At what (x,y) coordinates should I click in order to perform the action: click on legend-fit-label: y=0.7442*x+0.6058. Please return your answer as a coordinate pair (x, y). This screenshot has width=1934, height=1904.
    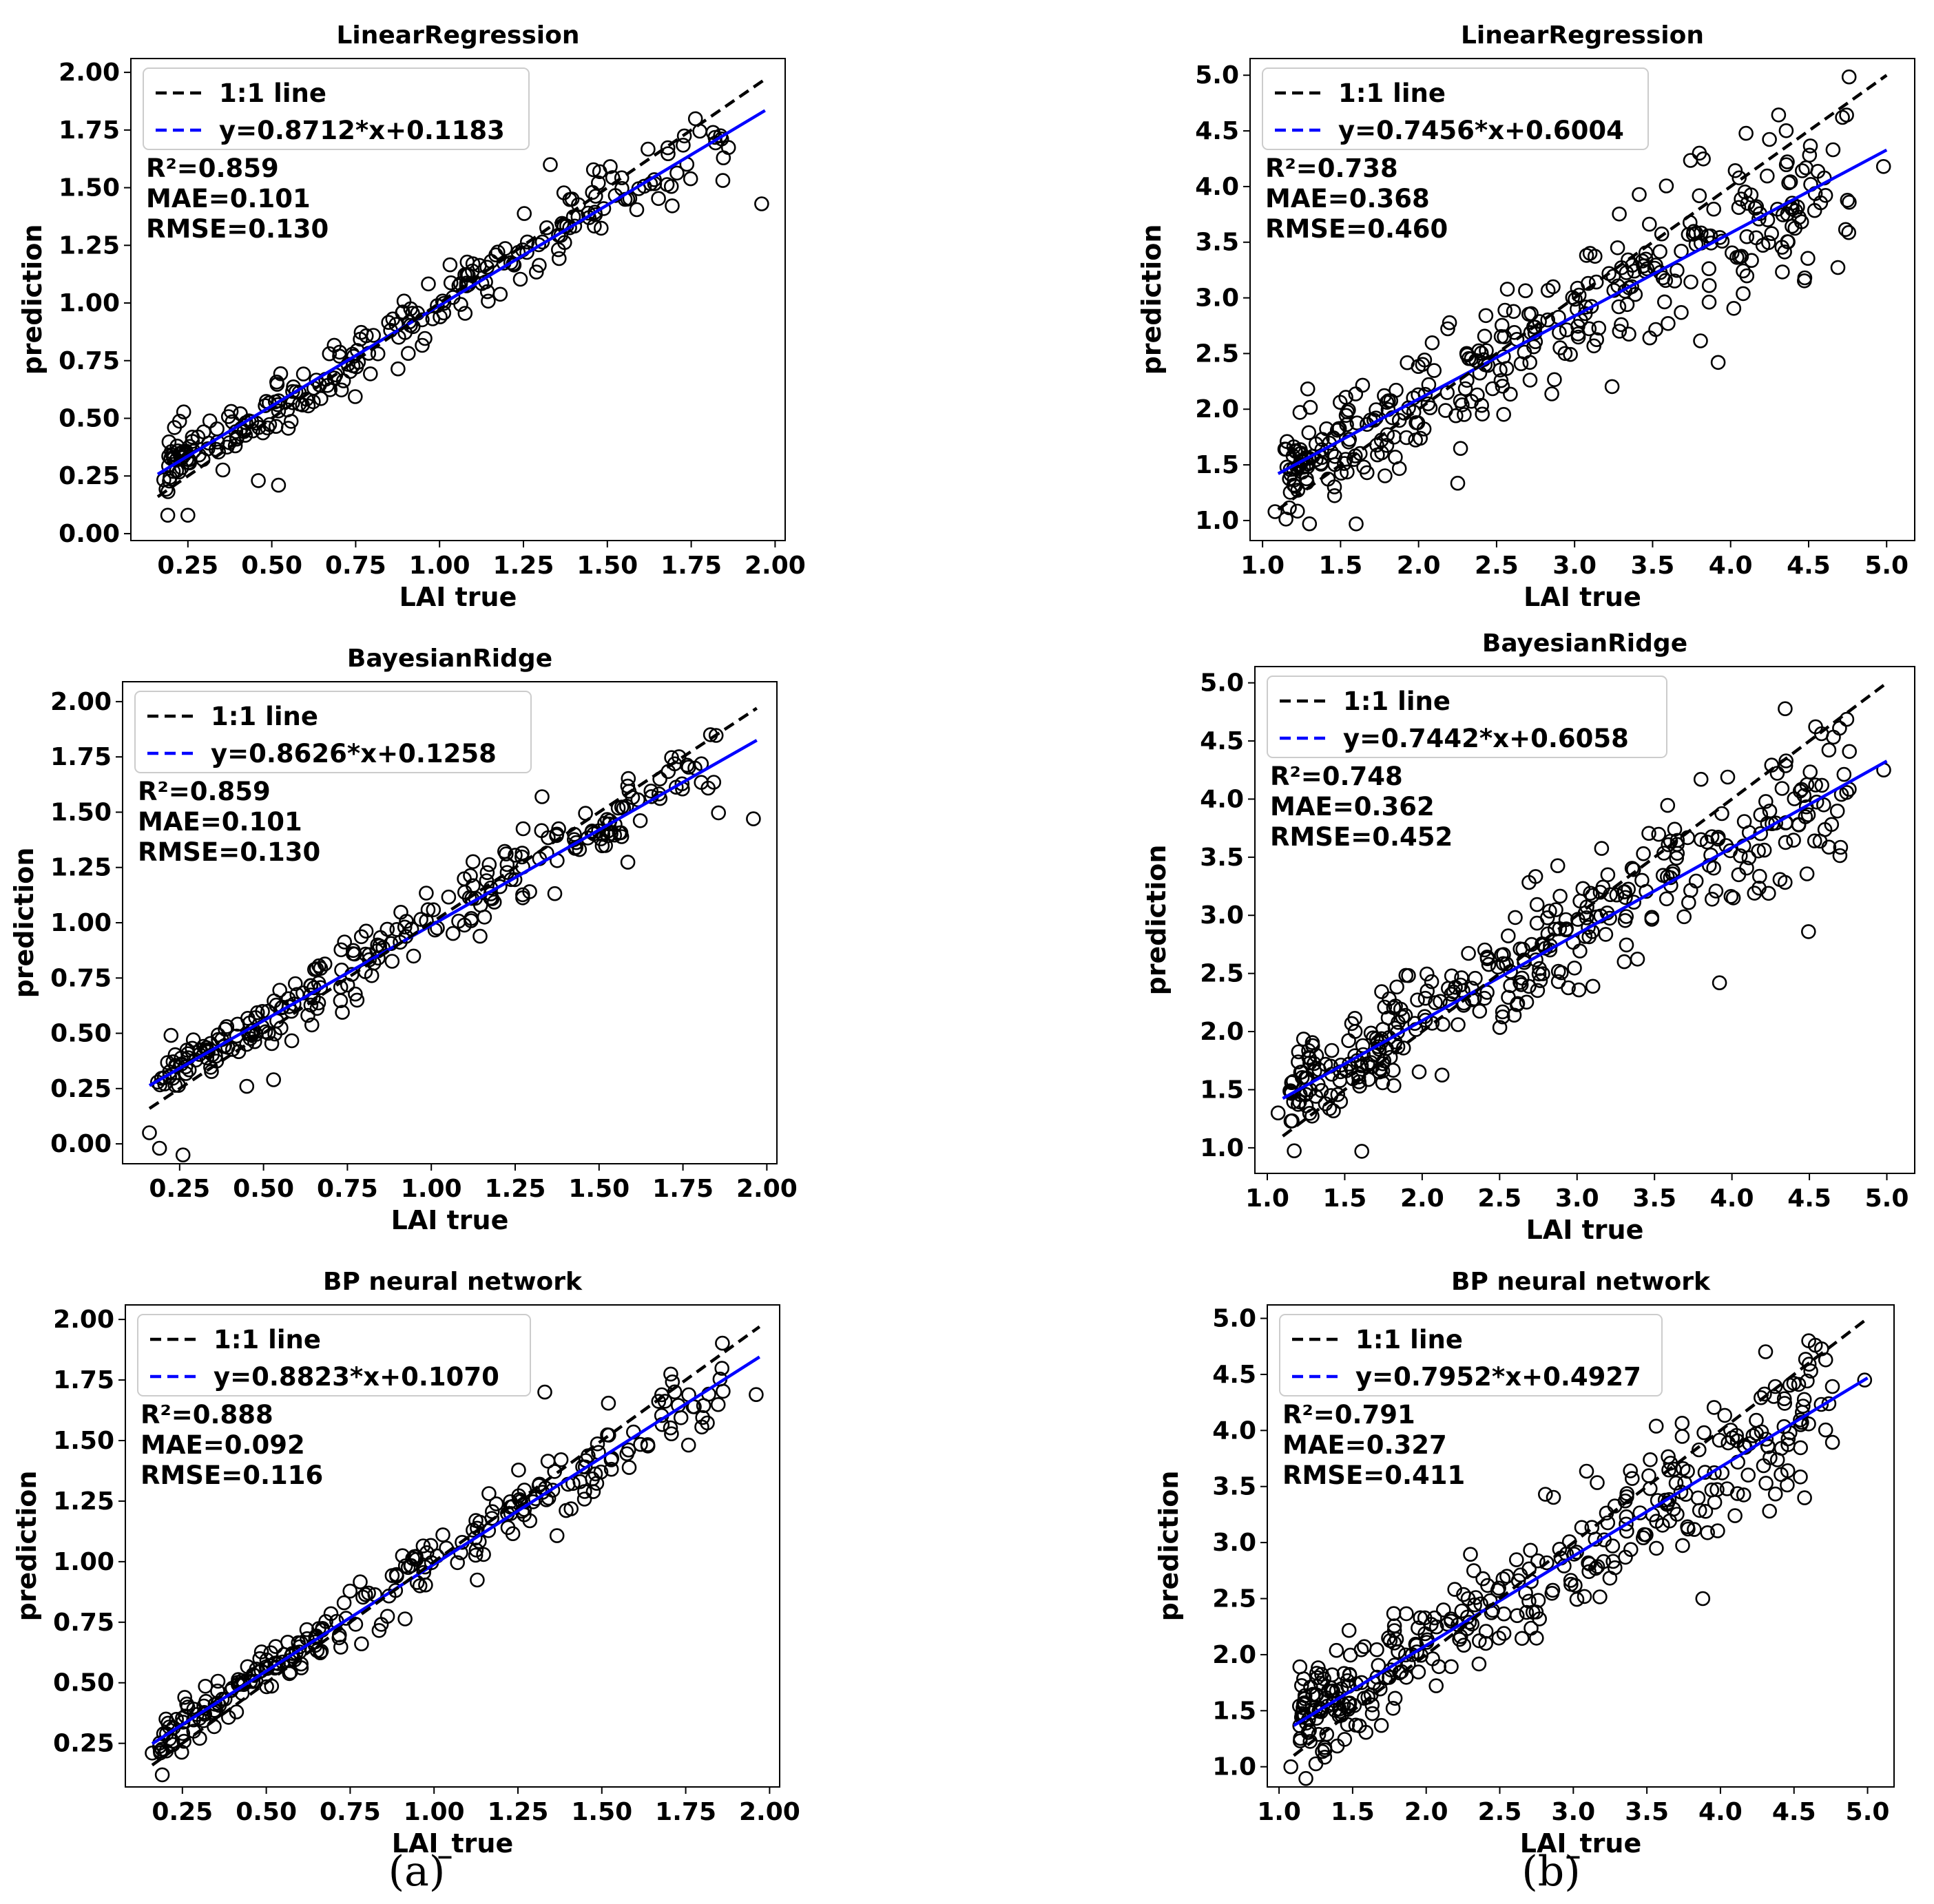
    Looking at the image, I should click on (1486, 738).